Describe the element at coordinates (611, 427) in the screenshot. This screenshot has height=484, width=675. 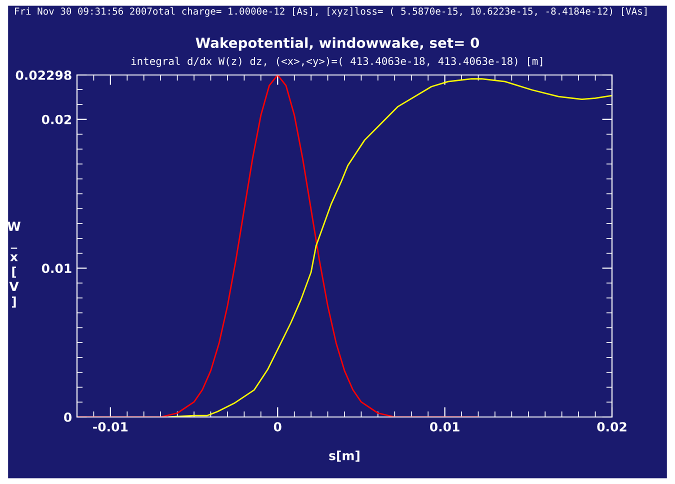
I see `x-tick-label: 0.02` at that location.